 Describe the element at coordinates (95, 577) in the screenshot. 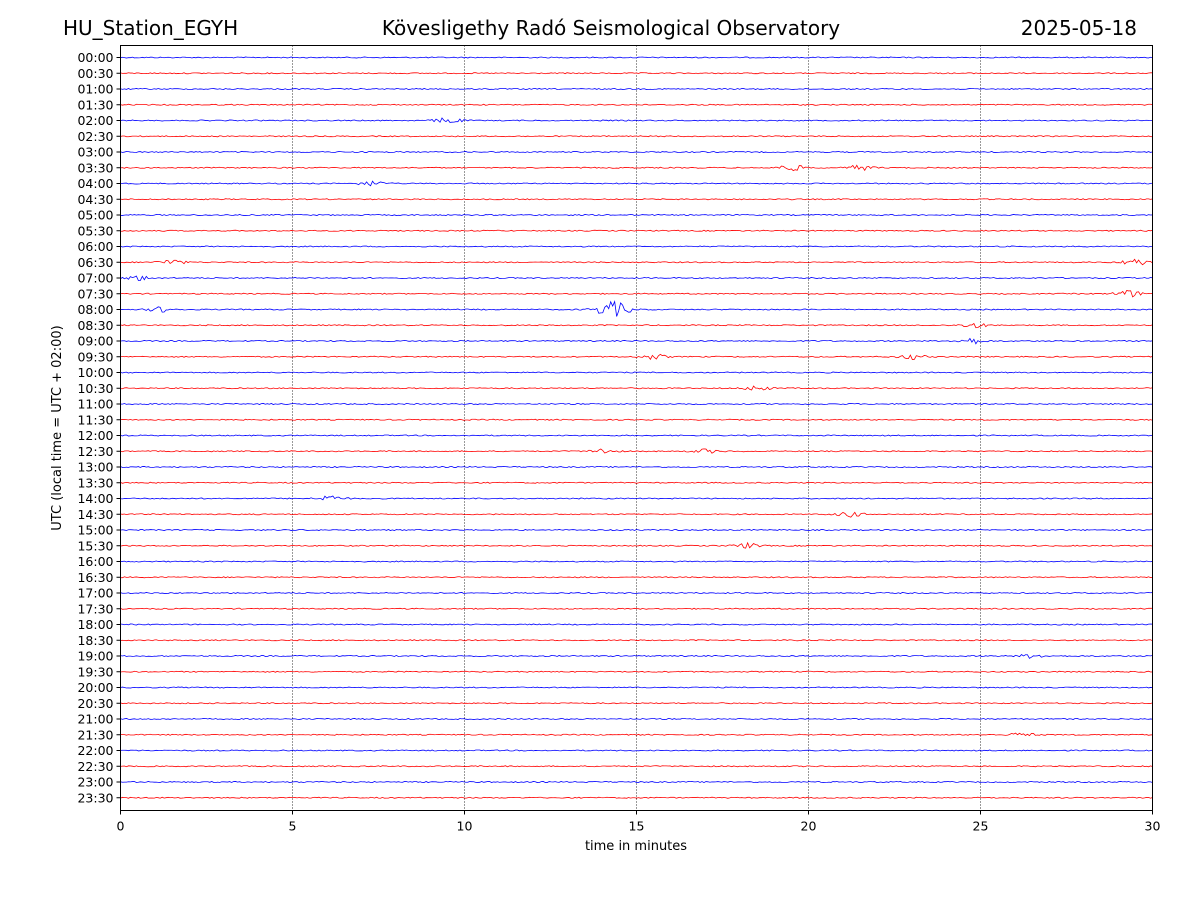

I see `y-tick-label: 16:30` at that location.